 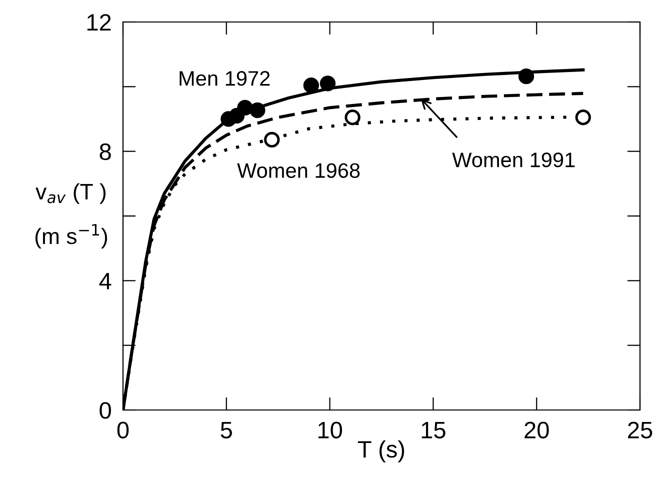 What do you see at coordinates (71, 216) in the screenshot?
I see `y-axis-title: v$_{av}$ (T ) (m s$^{−1}$)` at bounding box center [71, 216].